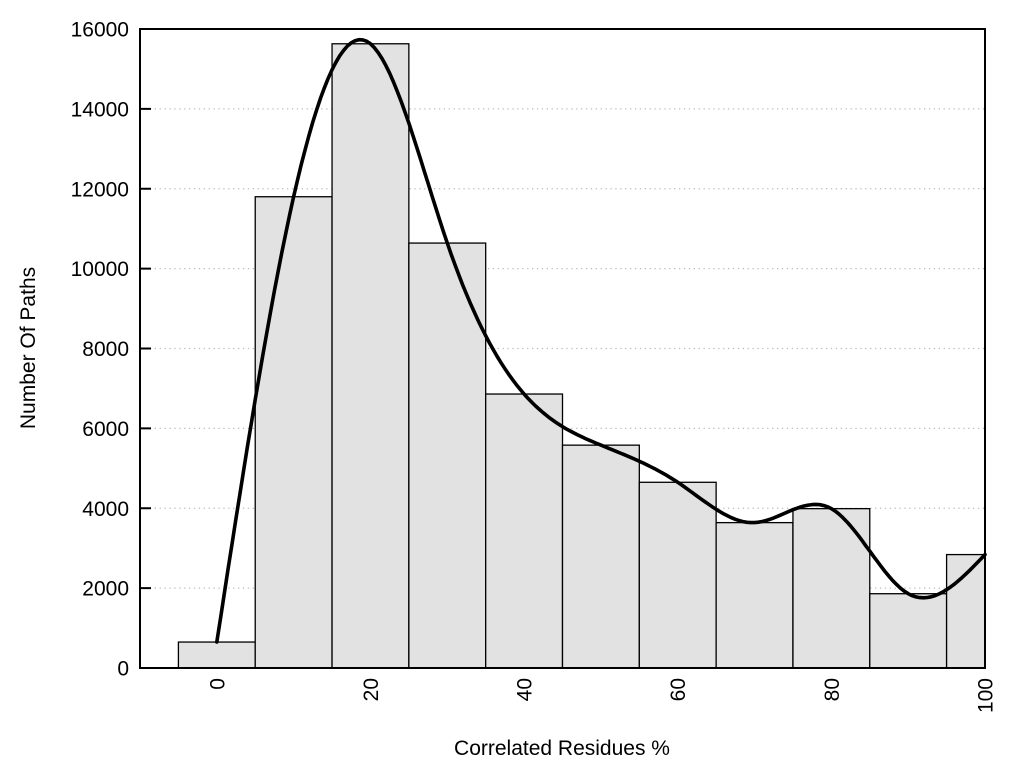 This screenshot has width=1024, height=768. I want to click on x-tick-label-60: 60, so click(678, 689).